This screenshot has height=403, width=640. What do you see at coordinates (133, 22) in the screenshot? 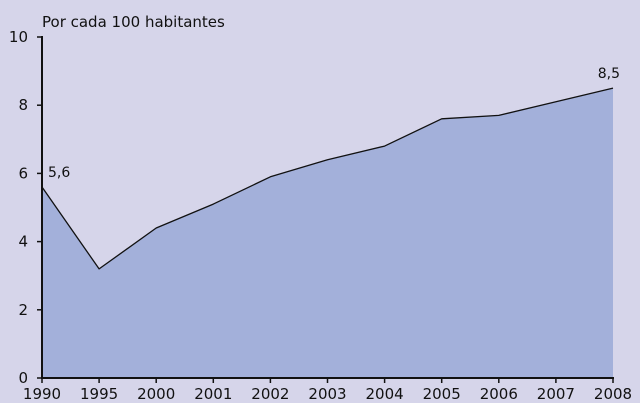
I see `y-axis-unit-label: Por cada 100 habitantes` at bounding box center [133, 22].